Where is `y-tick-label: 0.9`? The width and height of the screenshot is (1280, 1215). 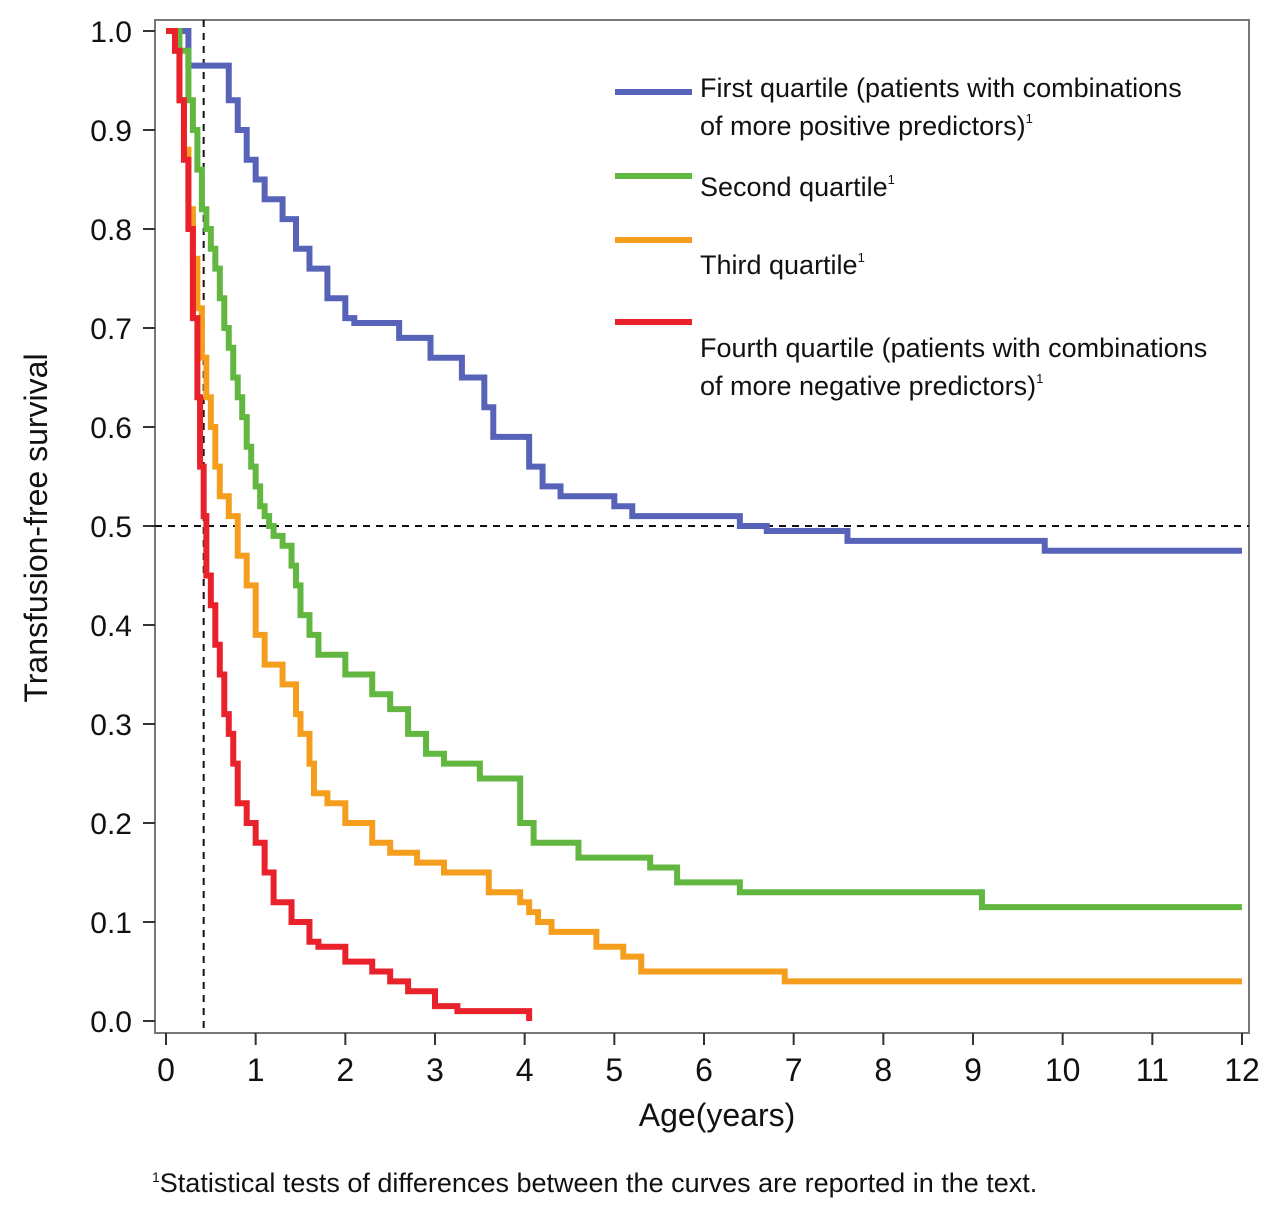 y-tick-label: 0.9 is located at coordinates (111, 131).